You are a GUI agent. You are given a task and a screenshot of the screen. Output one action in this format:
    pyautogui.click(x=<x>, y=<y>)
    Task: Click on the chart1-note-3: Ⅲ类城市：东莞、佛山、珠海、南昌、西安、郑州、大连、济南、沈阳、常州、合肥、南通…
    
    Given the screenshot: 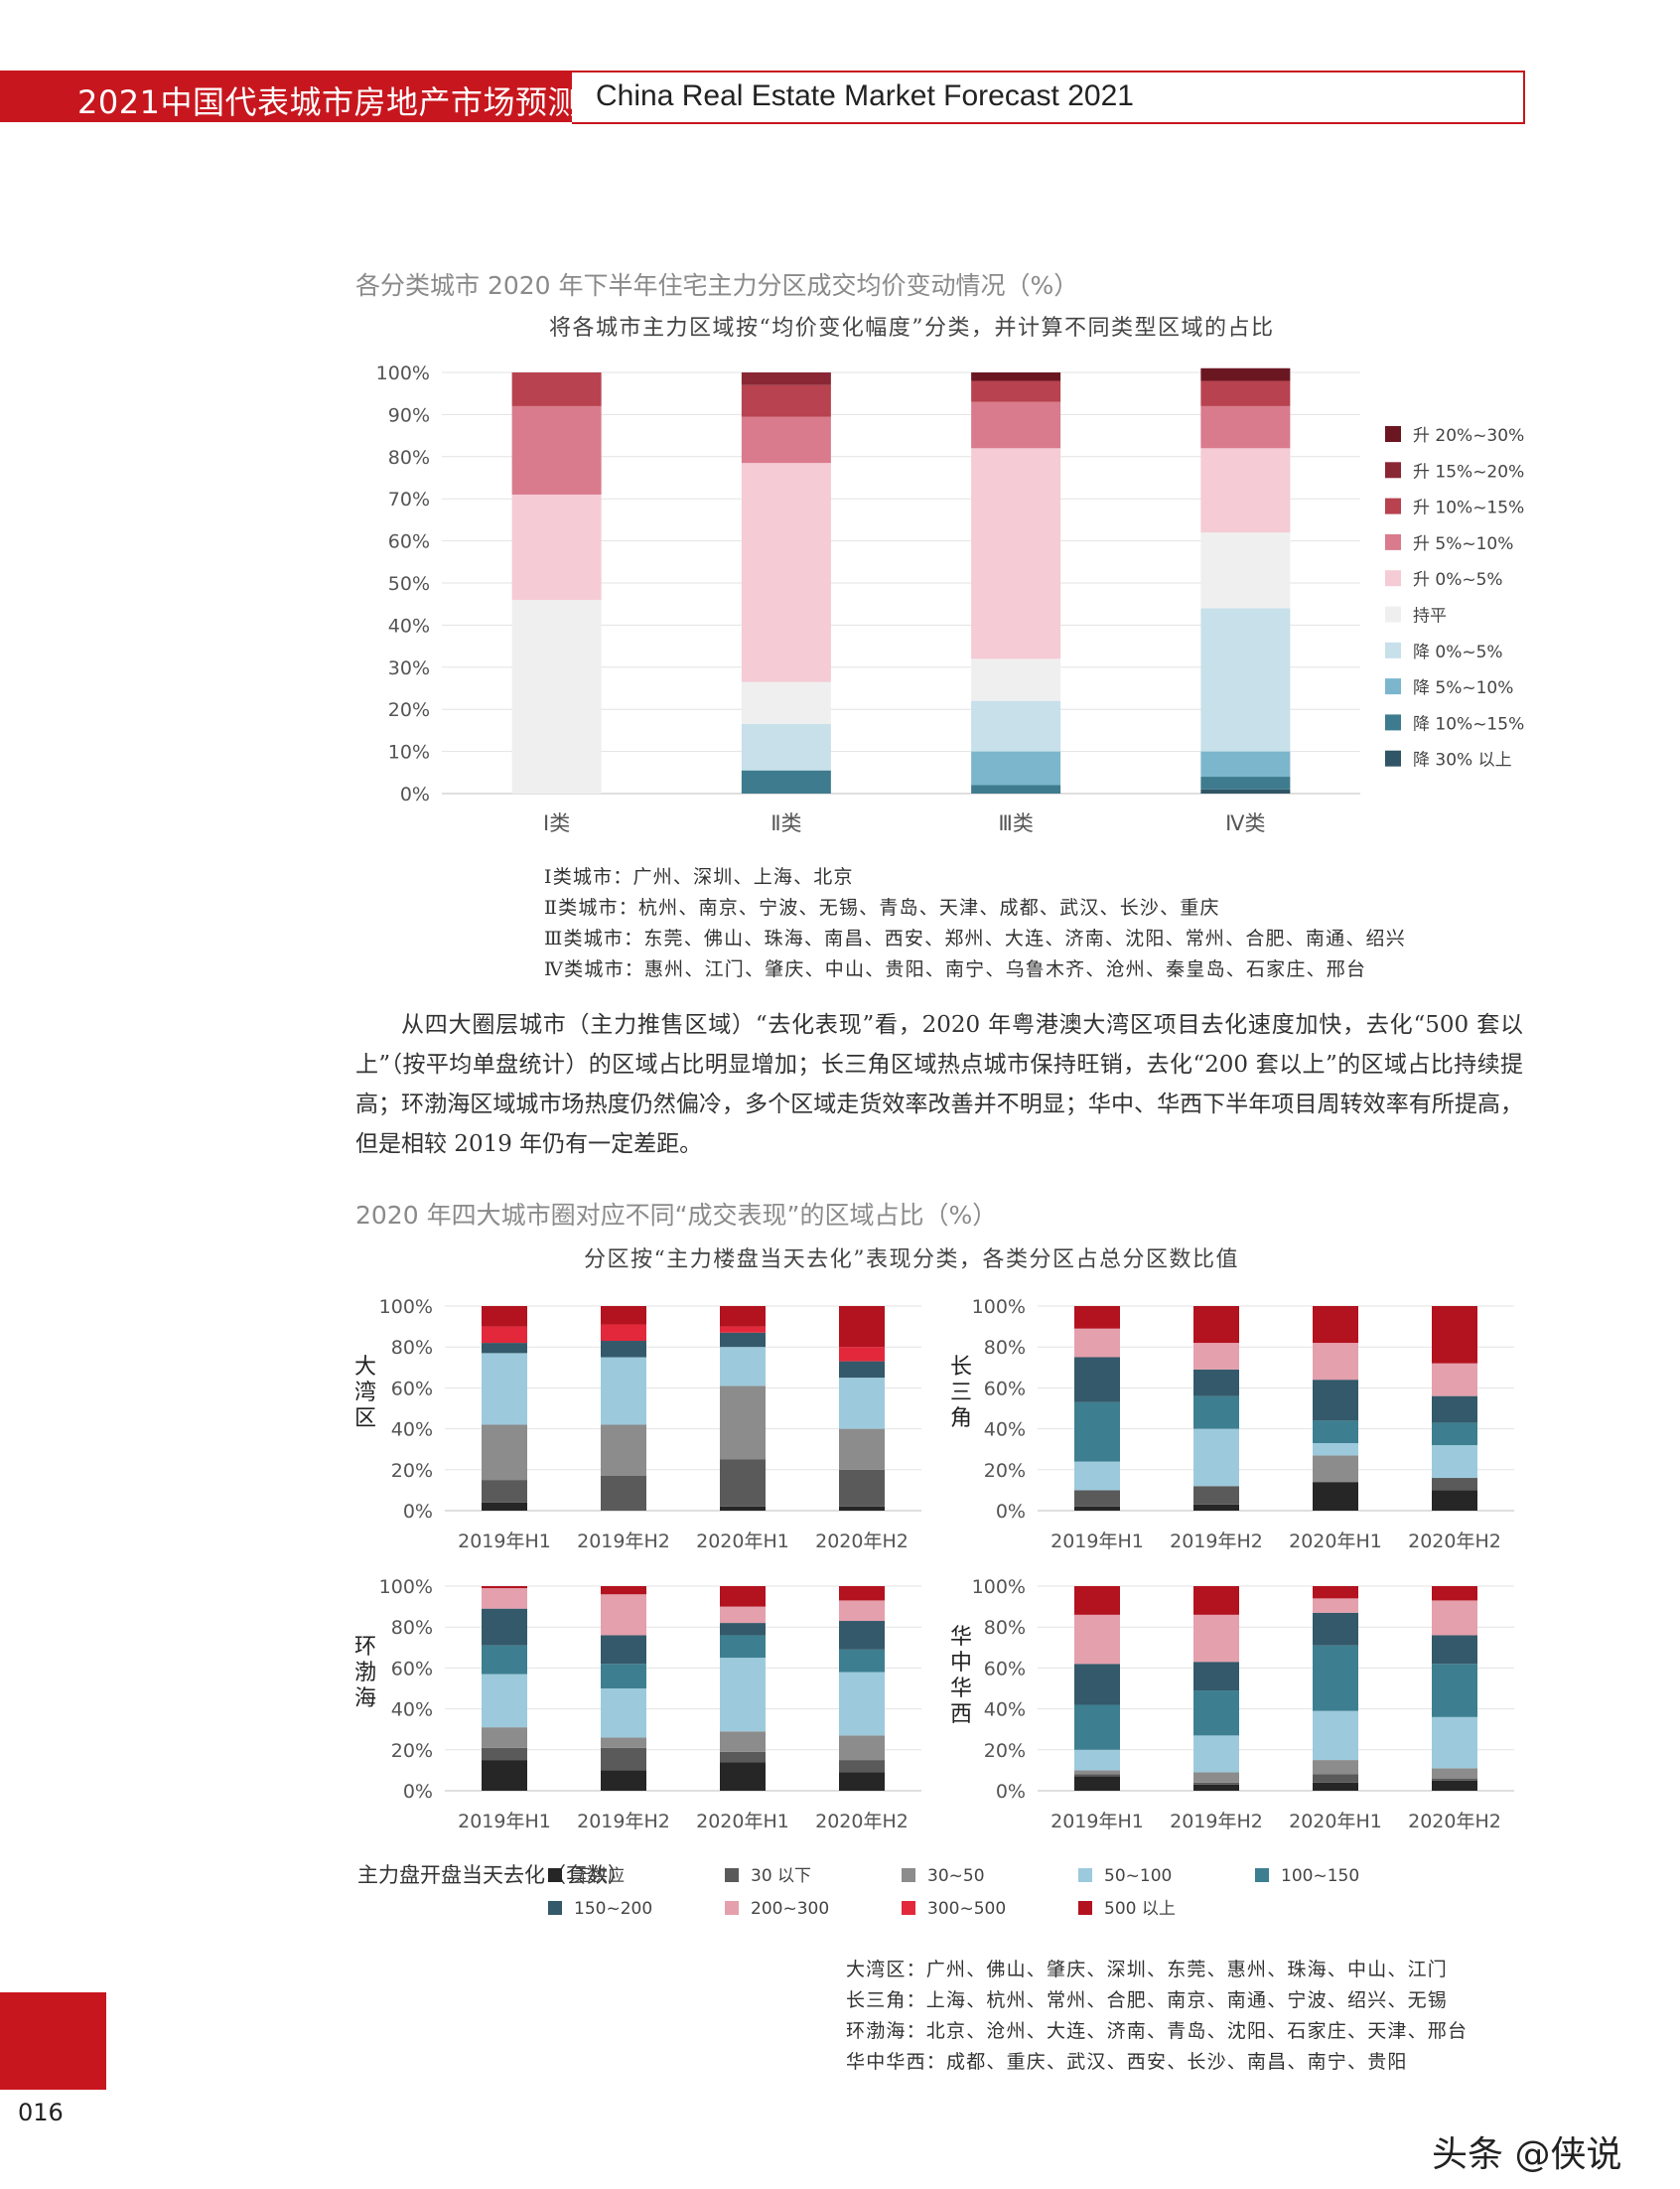 What is the action you would take?
    pyautogui.click(x=975, y=939)
    